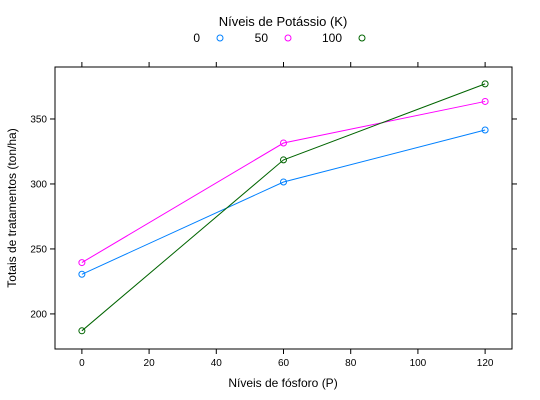 This screenshot has width=540, height=400. I want to click on legend-label-0: 0, so click(196, 38).